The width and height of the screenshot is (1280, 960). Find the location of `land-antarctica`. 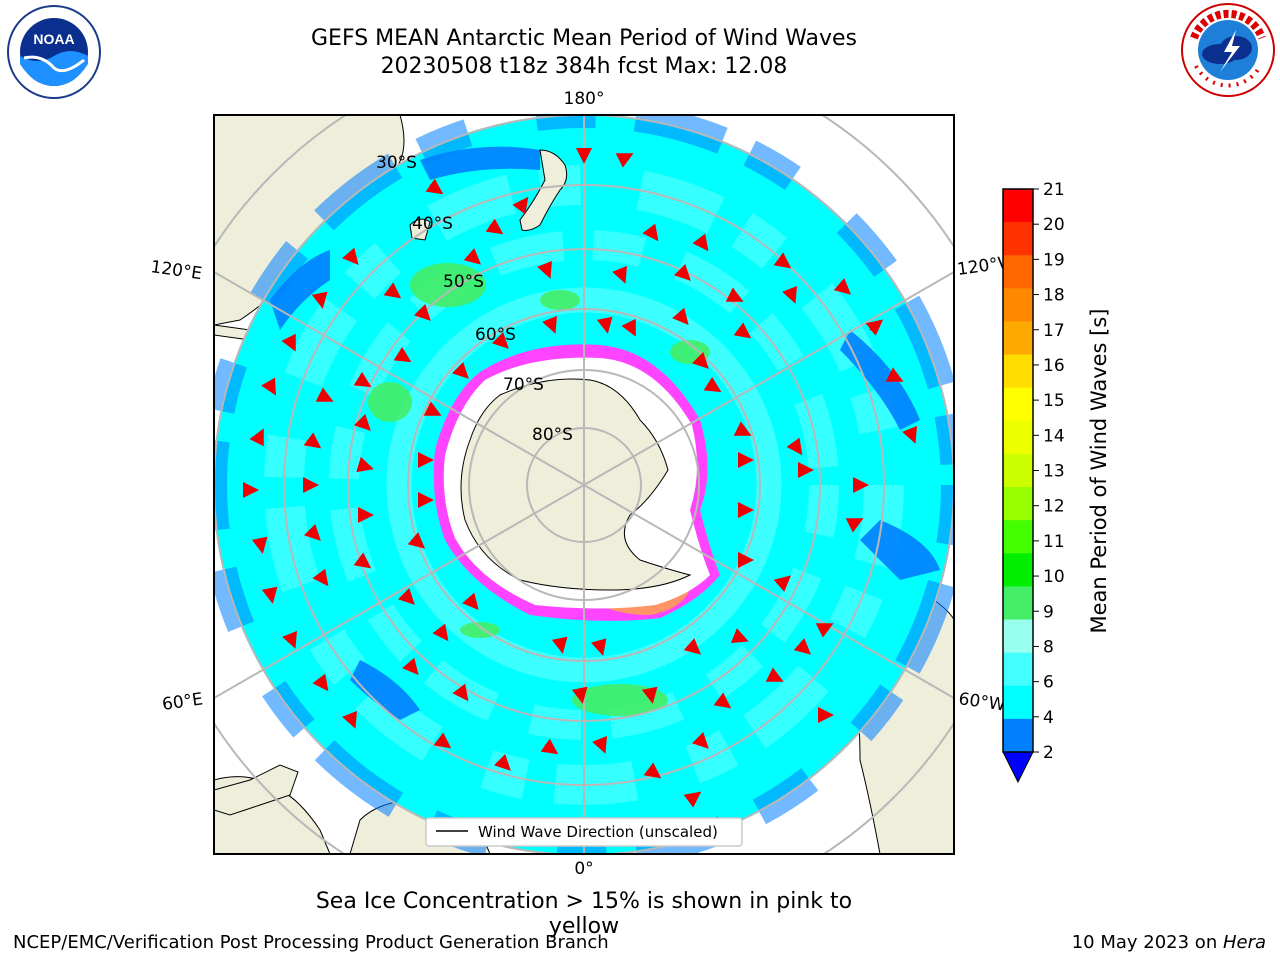

land-antarctica is located at coordinates (576, 484).